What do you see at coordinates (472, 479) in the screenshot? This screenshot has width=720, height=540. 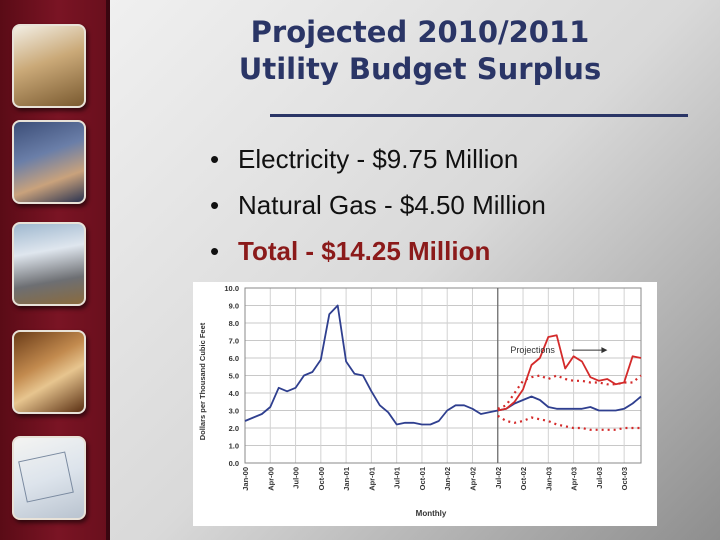 I see `x-tick-label: Apr-02` at bounding box center [472, 479].